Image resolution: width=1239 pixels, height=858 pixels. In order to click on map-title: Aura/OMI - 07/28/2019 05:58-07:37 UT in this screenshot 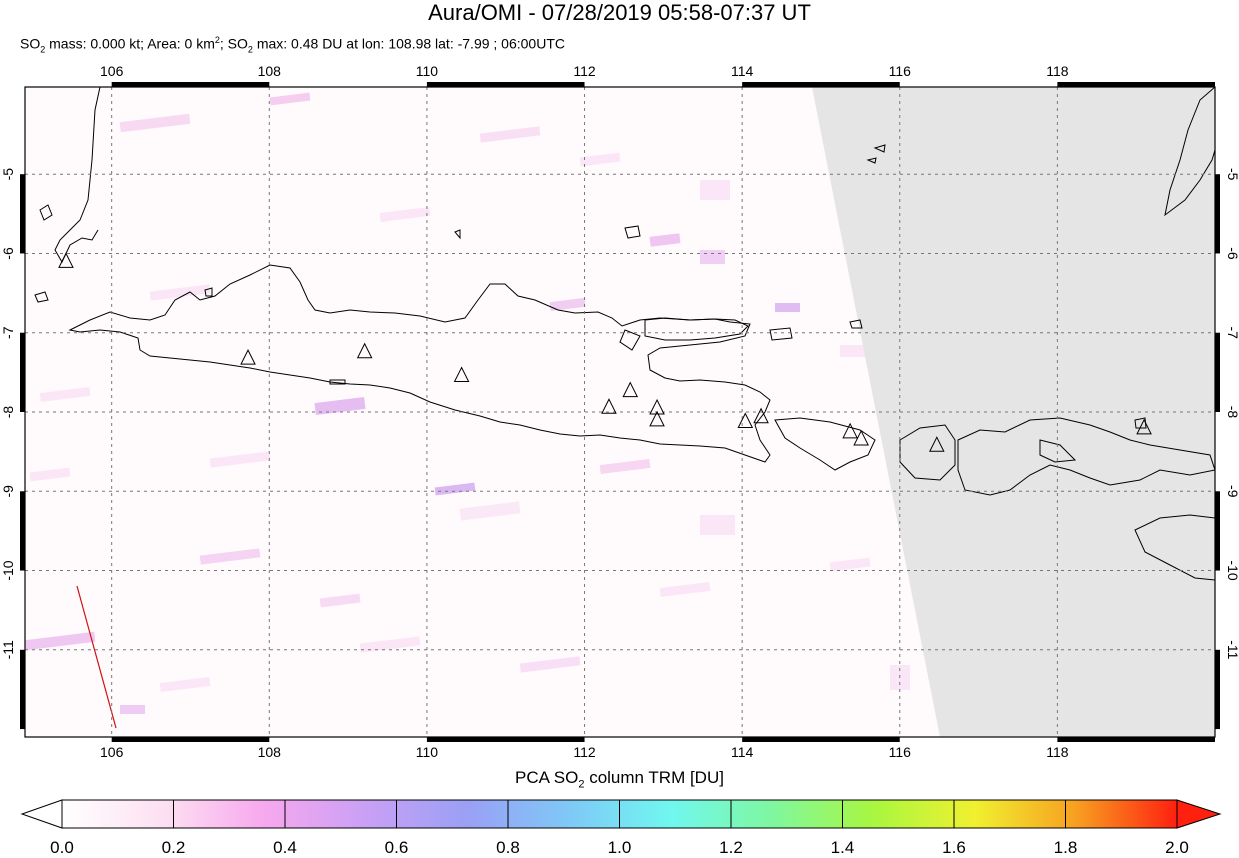, I will do `click(619, 12)`.